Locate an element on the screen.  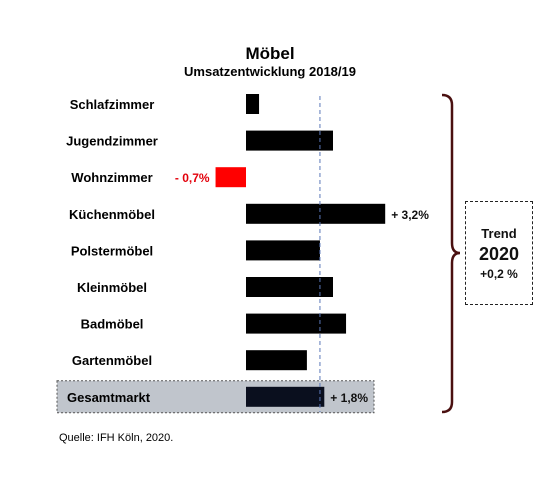
category-label-kleinmöbel: Kleinmöbel is located at coordinates (112, 287).